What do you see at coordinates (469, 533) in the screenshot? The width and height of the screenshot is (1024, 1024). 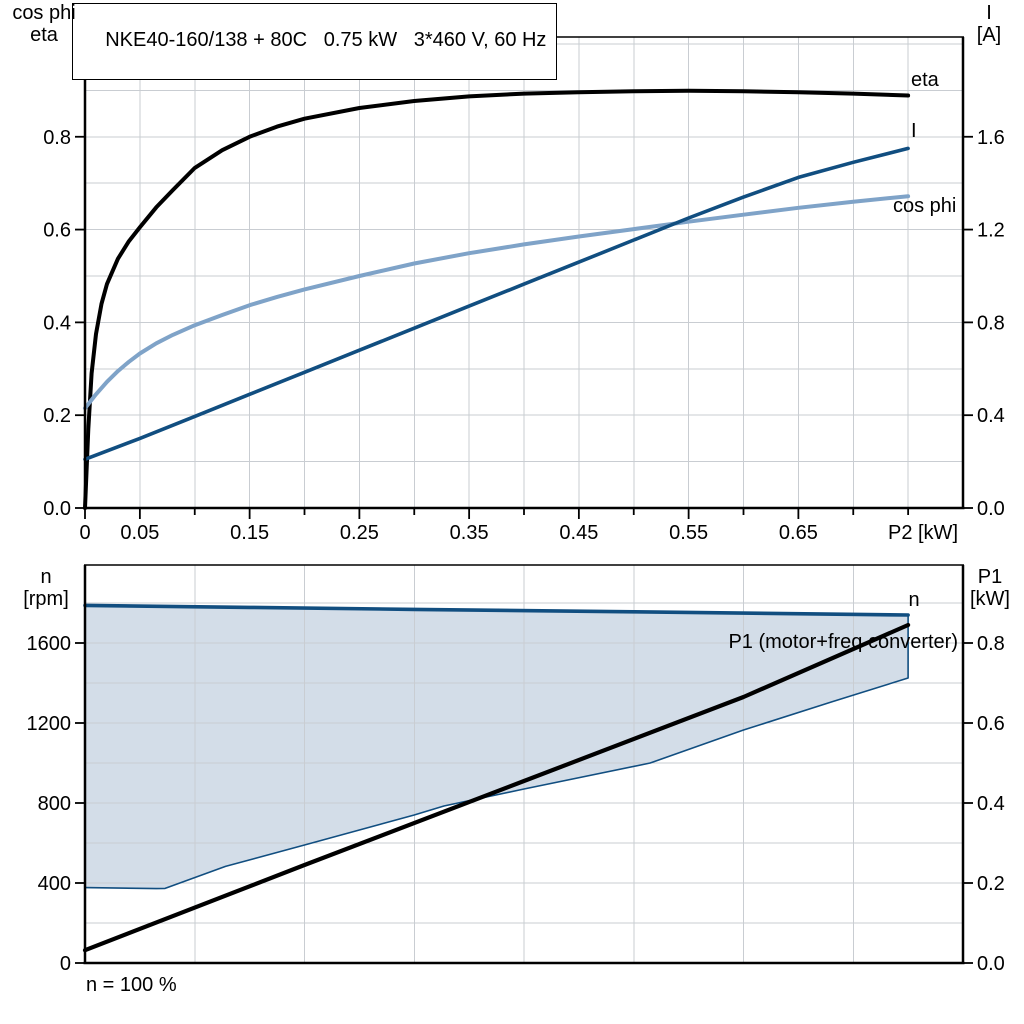 I see `x-tick-label: 0.35` at bounding box center [469, 533].